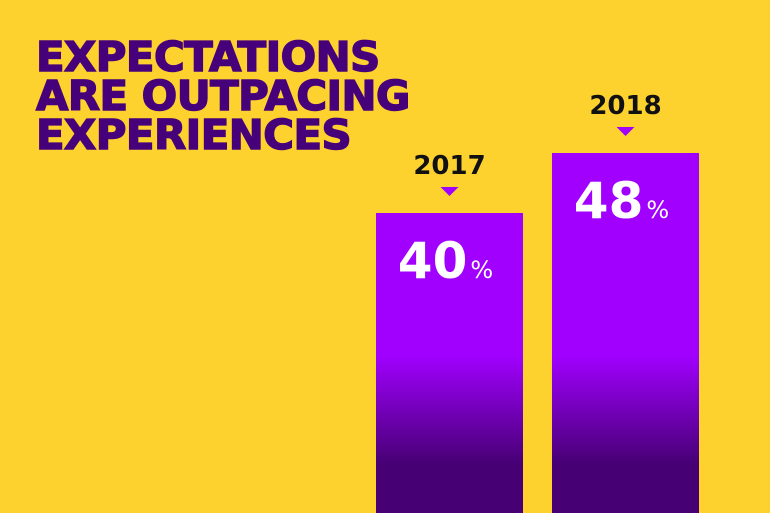 Image resolution: width=770 pixels, height=513 pixels. What do you see at coordinates (449, 363) in the screenshot?
I see `bar-2017` at bounding box center [449, 363].